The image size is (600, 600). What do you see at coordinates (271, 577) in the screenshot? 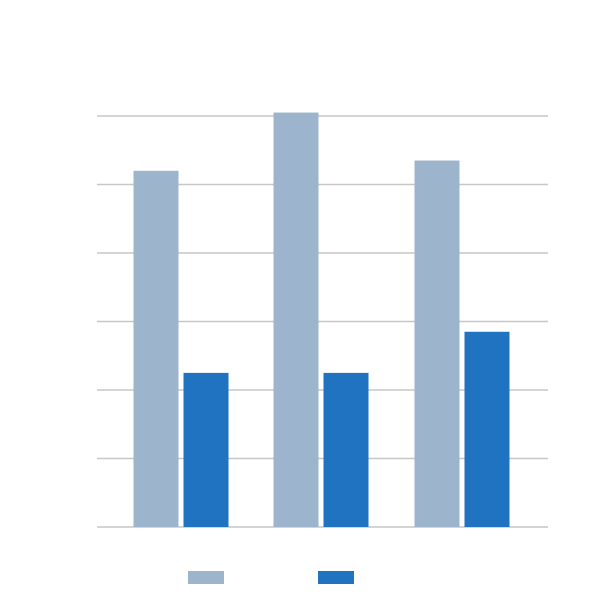
I see `legend` at bounding box center [271, 577].